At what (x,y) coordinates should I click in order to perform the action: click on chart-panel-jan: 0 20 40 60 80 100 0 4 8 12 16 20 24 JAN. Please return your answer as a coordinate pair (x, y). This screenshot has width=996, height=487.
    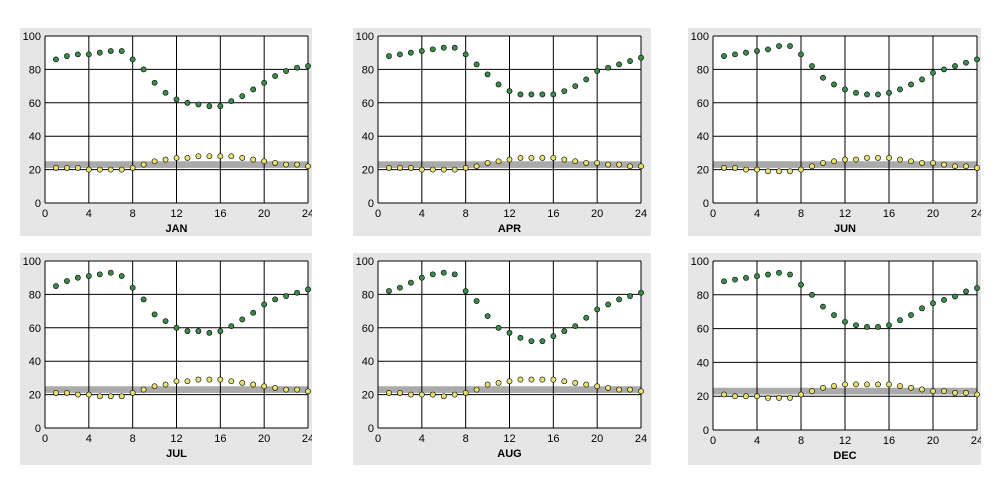
    Looking at the image, I should click on (166, 132).